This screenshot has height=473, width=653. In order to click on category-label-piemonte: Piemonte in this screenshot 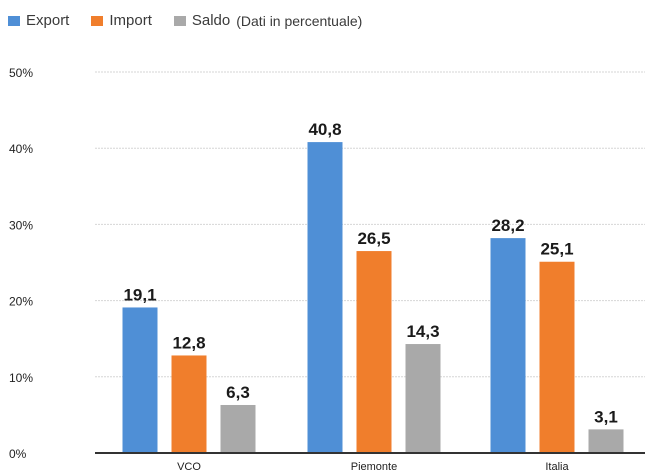, I will do `click(374, 467)`.